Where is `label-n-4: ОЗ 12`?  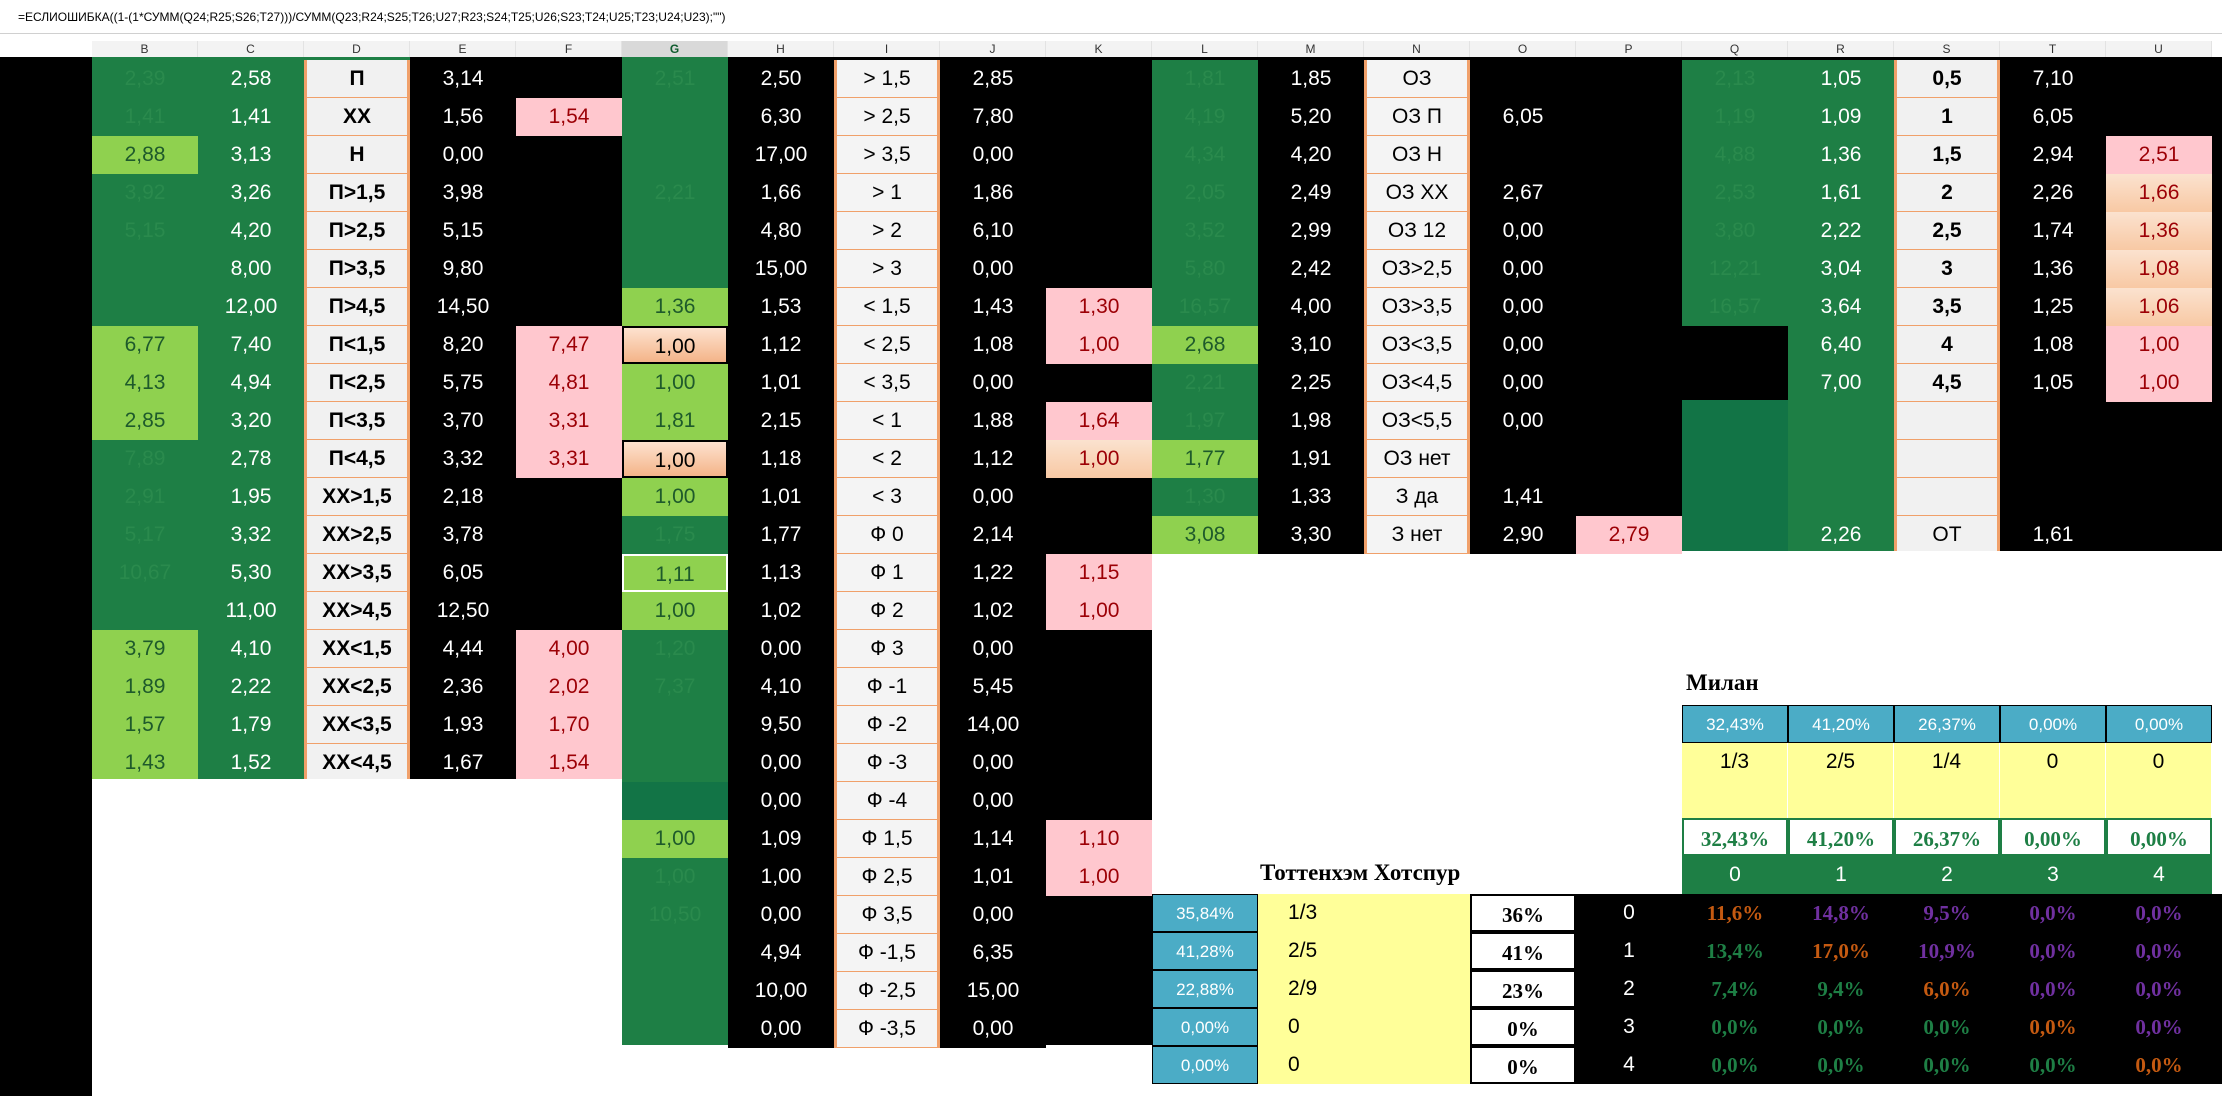
label-n-4: ОЗ 12 is located at coordinates (1417, 231).